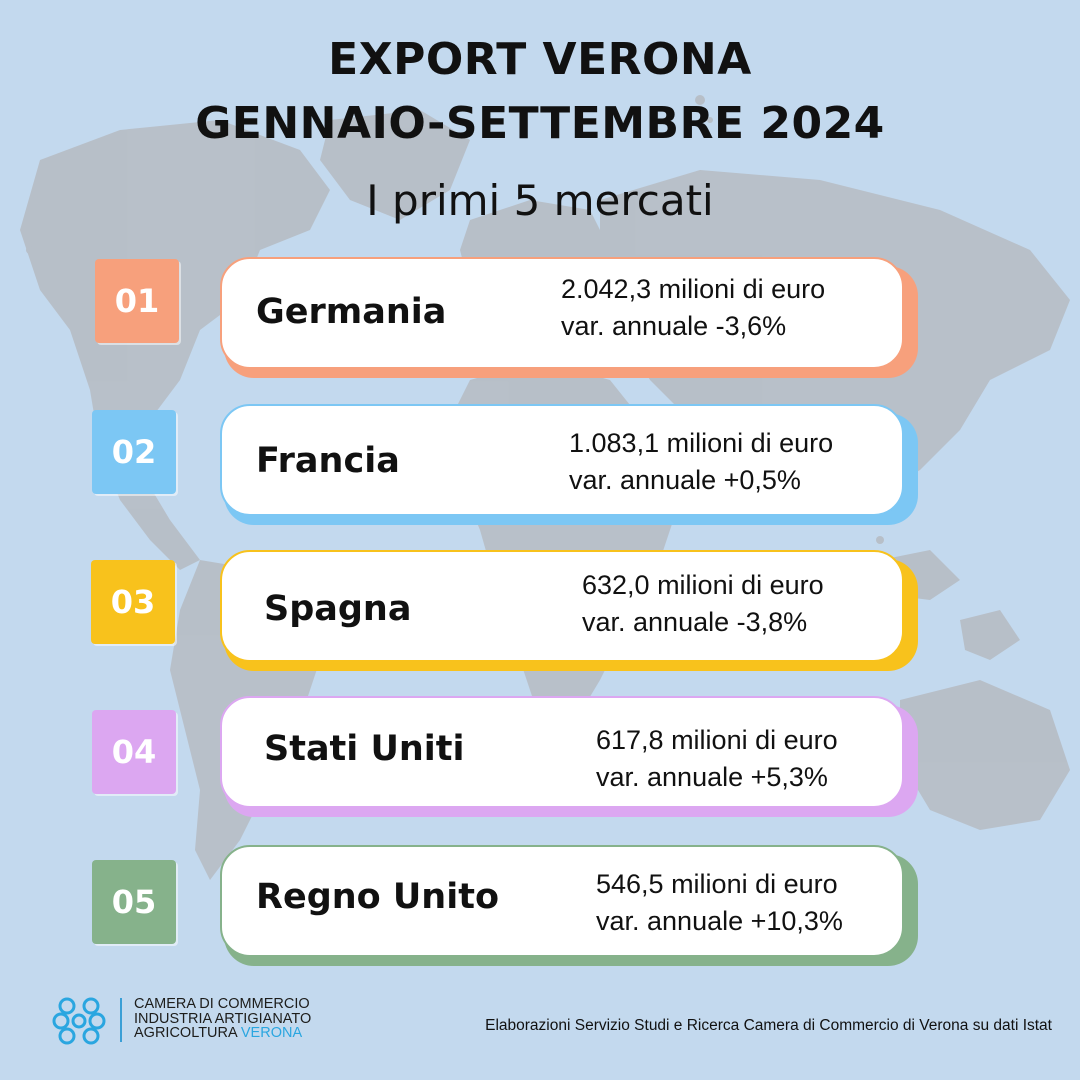  What do you see at coordinates (222, 1004) in the screenshot?
I see `org-line: CAMERA DI COMMERCIO` at bounding box center [222, 1004].